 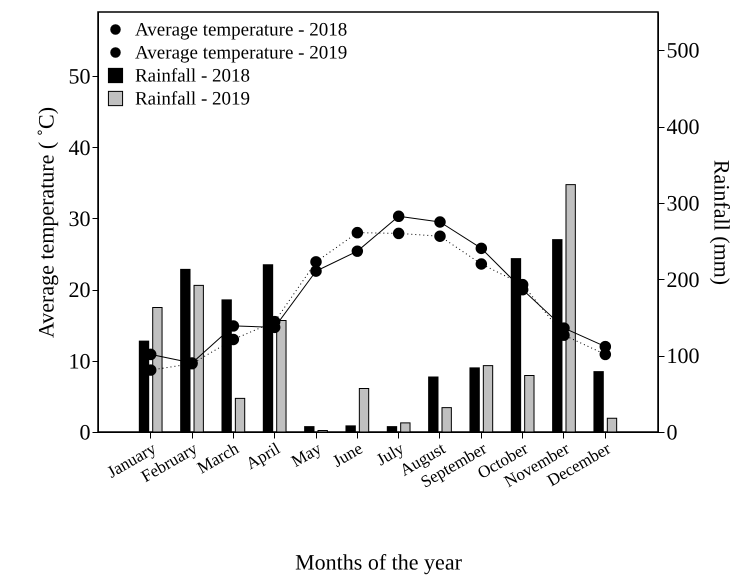 What do you see at coordinates (672, 432) in the screenshot?
I see `y2-tick-label: 0` at bounding box center [672, 432].